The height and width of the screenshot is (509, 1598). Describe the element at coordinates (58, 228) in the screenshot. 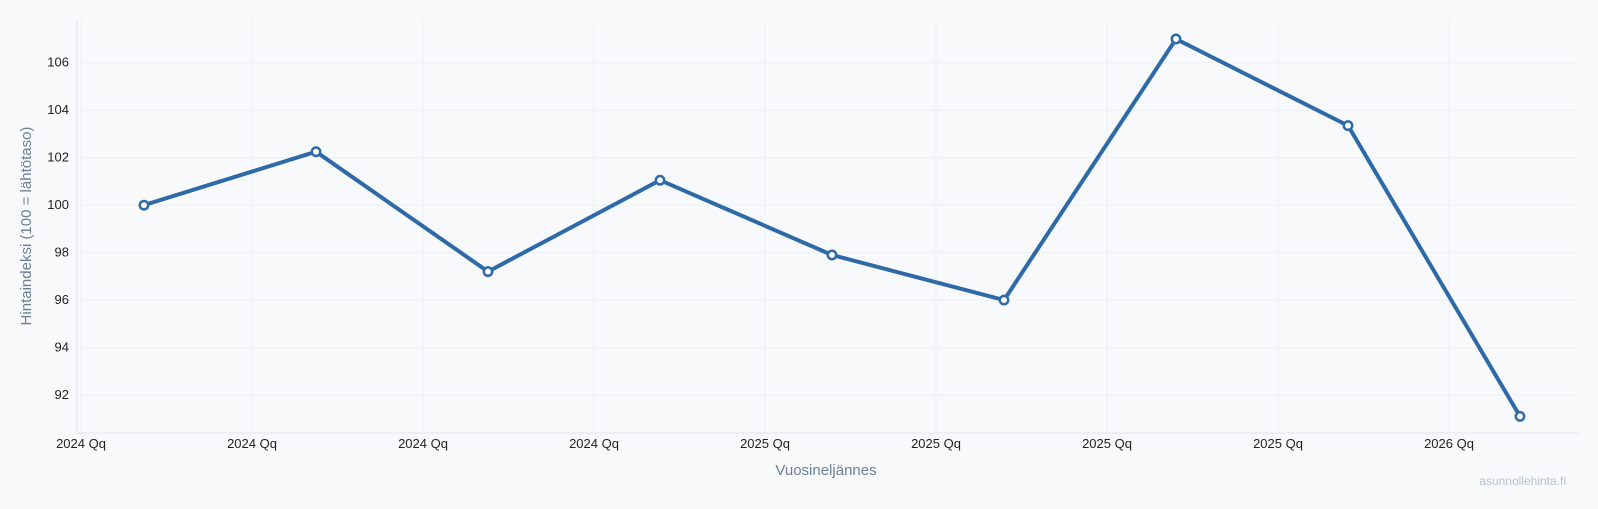

I see `y-tick-labels: 92 94 96 98 100 102 104 106` at that location.